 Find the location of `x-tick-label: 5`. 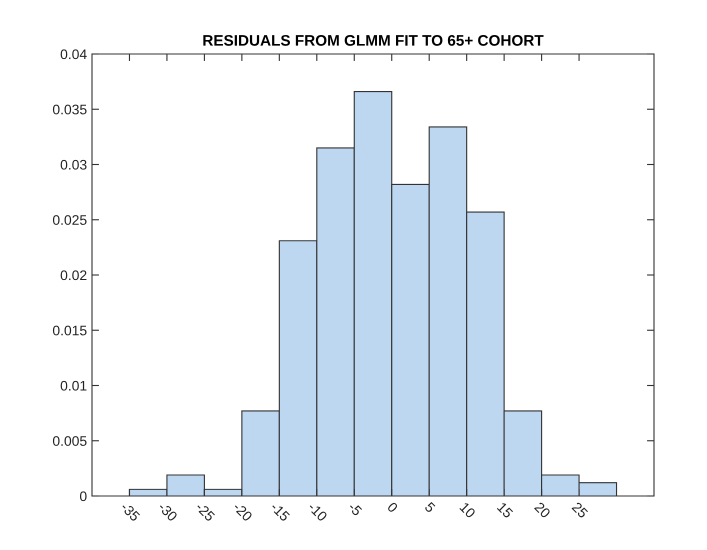

x-tick-label: 5 is located at coordinates (430, 508).